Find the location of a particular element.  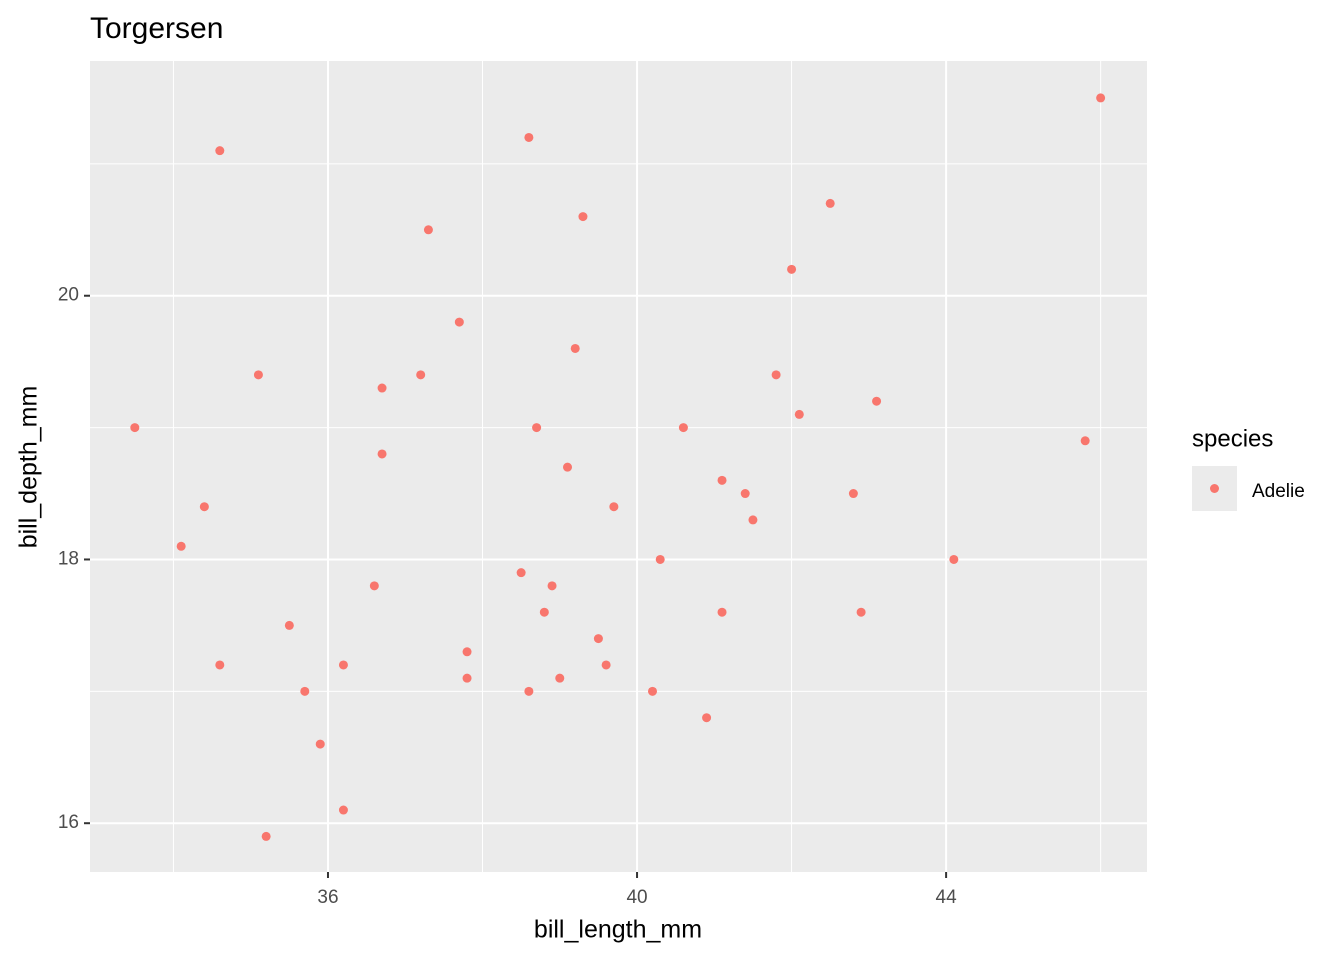

x-tick-label: 40 is located at coordinates (636, 897).